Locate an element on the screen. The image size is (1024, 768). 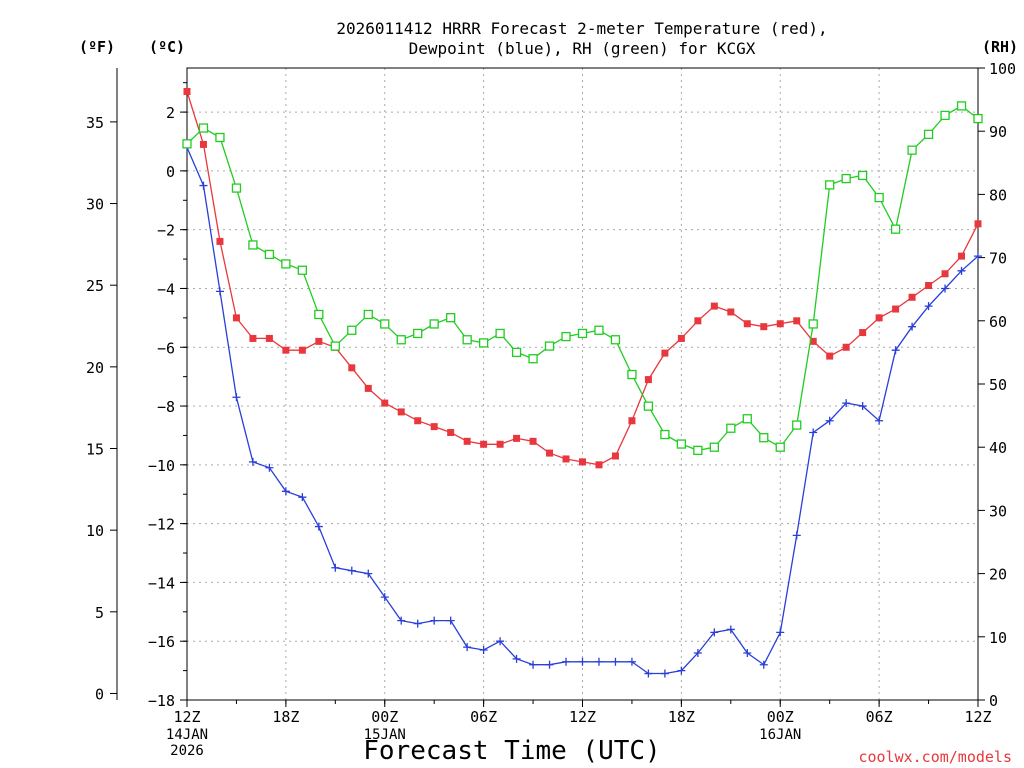
rh-tick-label: 50 is located at coordinates (998, 385).